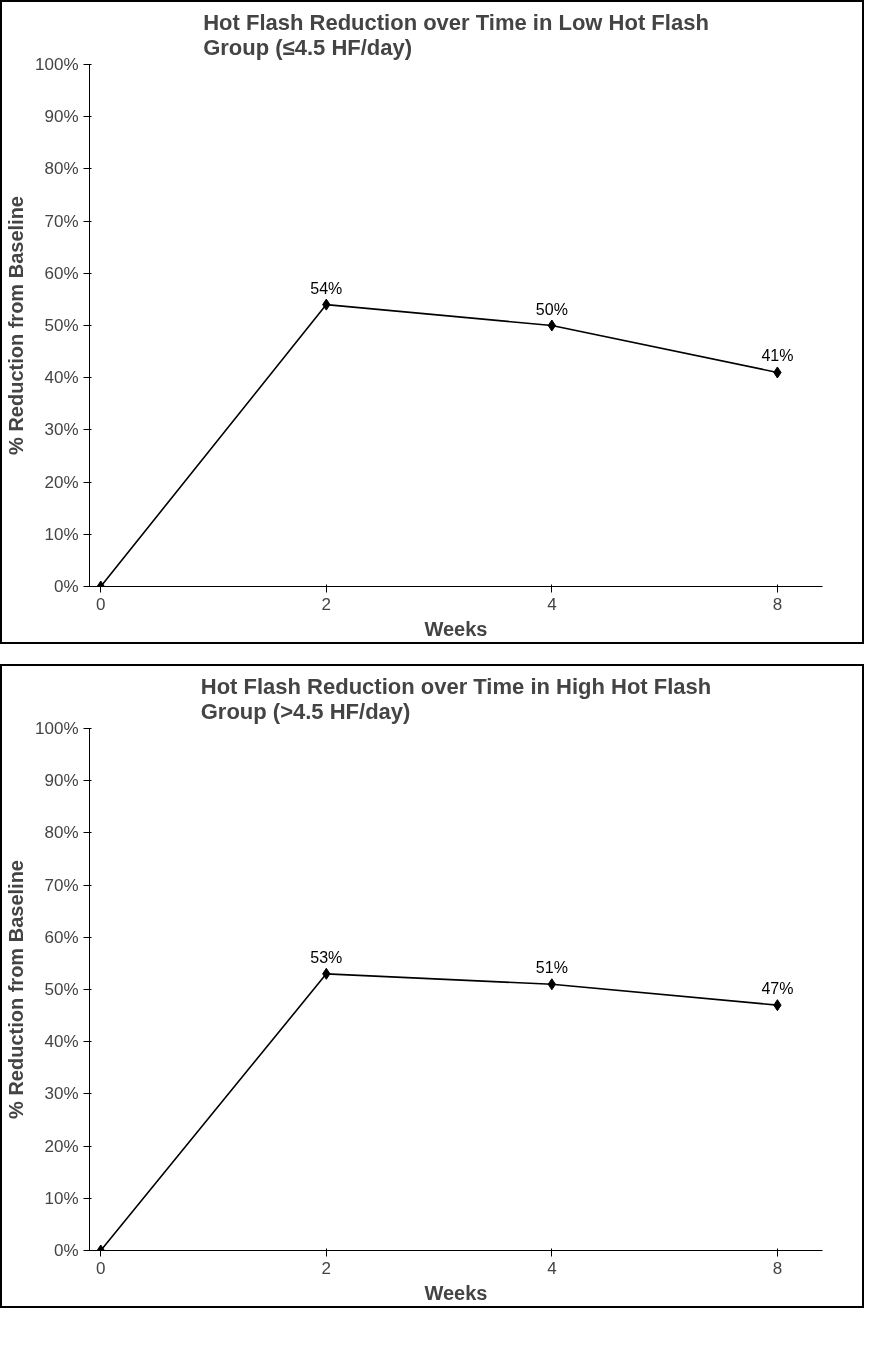 This screenshot has width=890, height=1345. What do you see at coordinates (777, 356) in the screenshot?
I see `data-label: 41%` at bounding box center [777, 356].